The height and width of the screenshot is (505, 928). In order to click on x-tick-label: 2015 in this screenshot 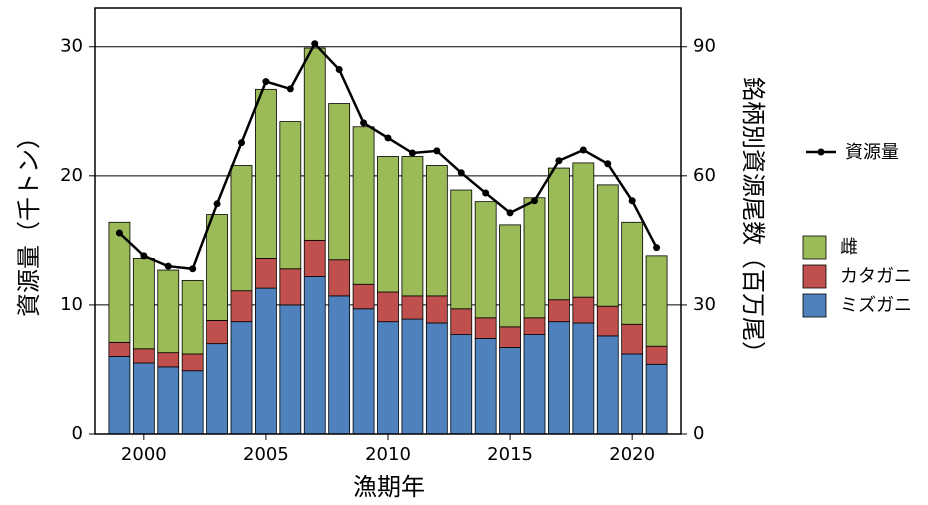, I will do `click(510, 454)`.